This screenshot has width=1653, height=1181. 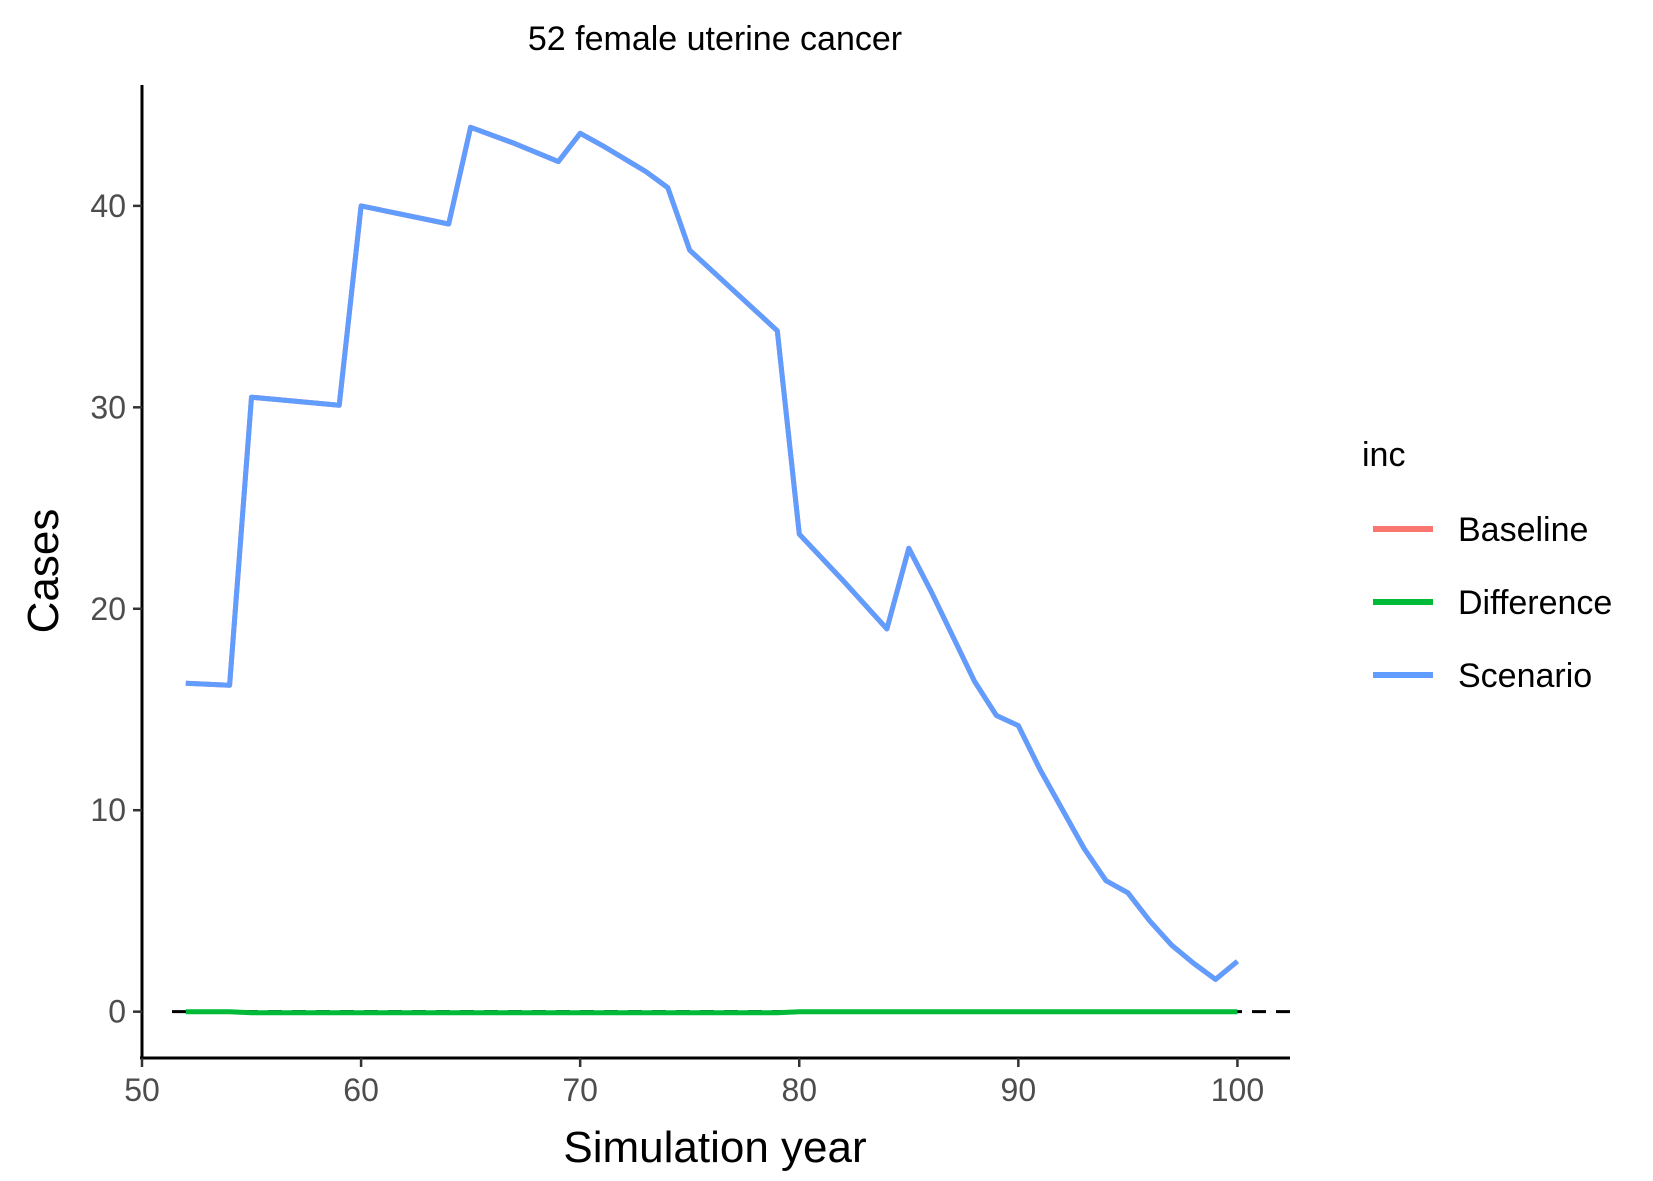 What do you see at coordinates (1237, 1090) in the screenshot?
I see `x-tick-label: 100` at bounding box center [1237, 1090].